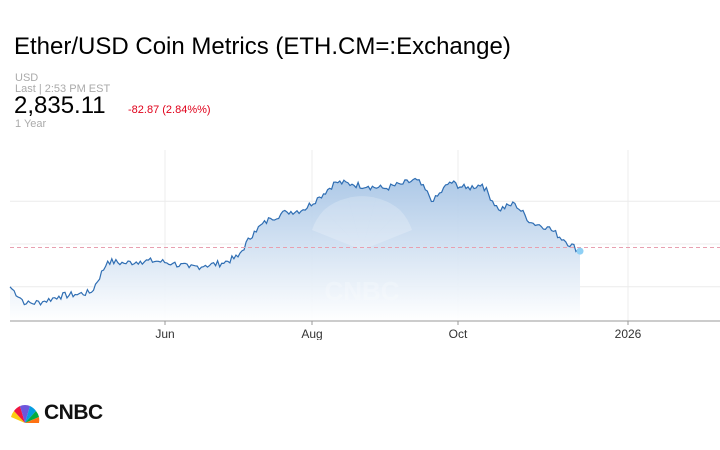 This screenshot has height=450, width=720. I want to click on currency-label: USD, so click(27, 78).